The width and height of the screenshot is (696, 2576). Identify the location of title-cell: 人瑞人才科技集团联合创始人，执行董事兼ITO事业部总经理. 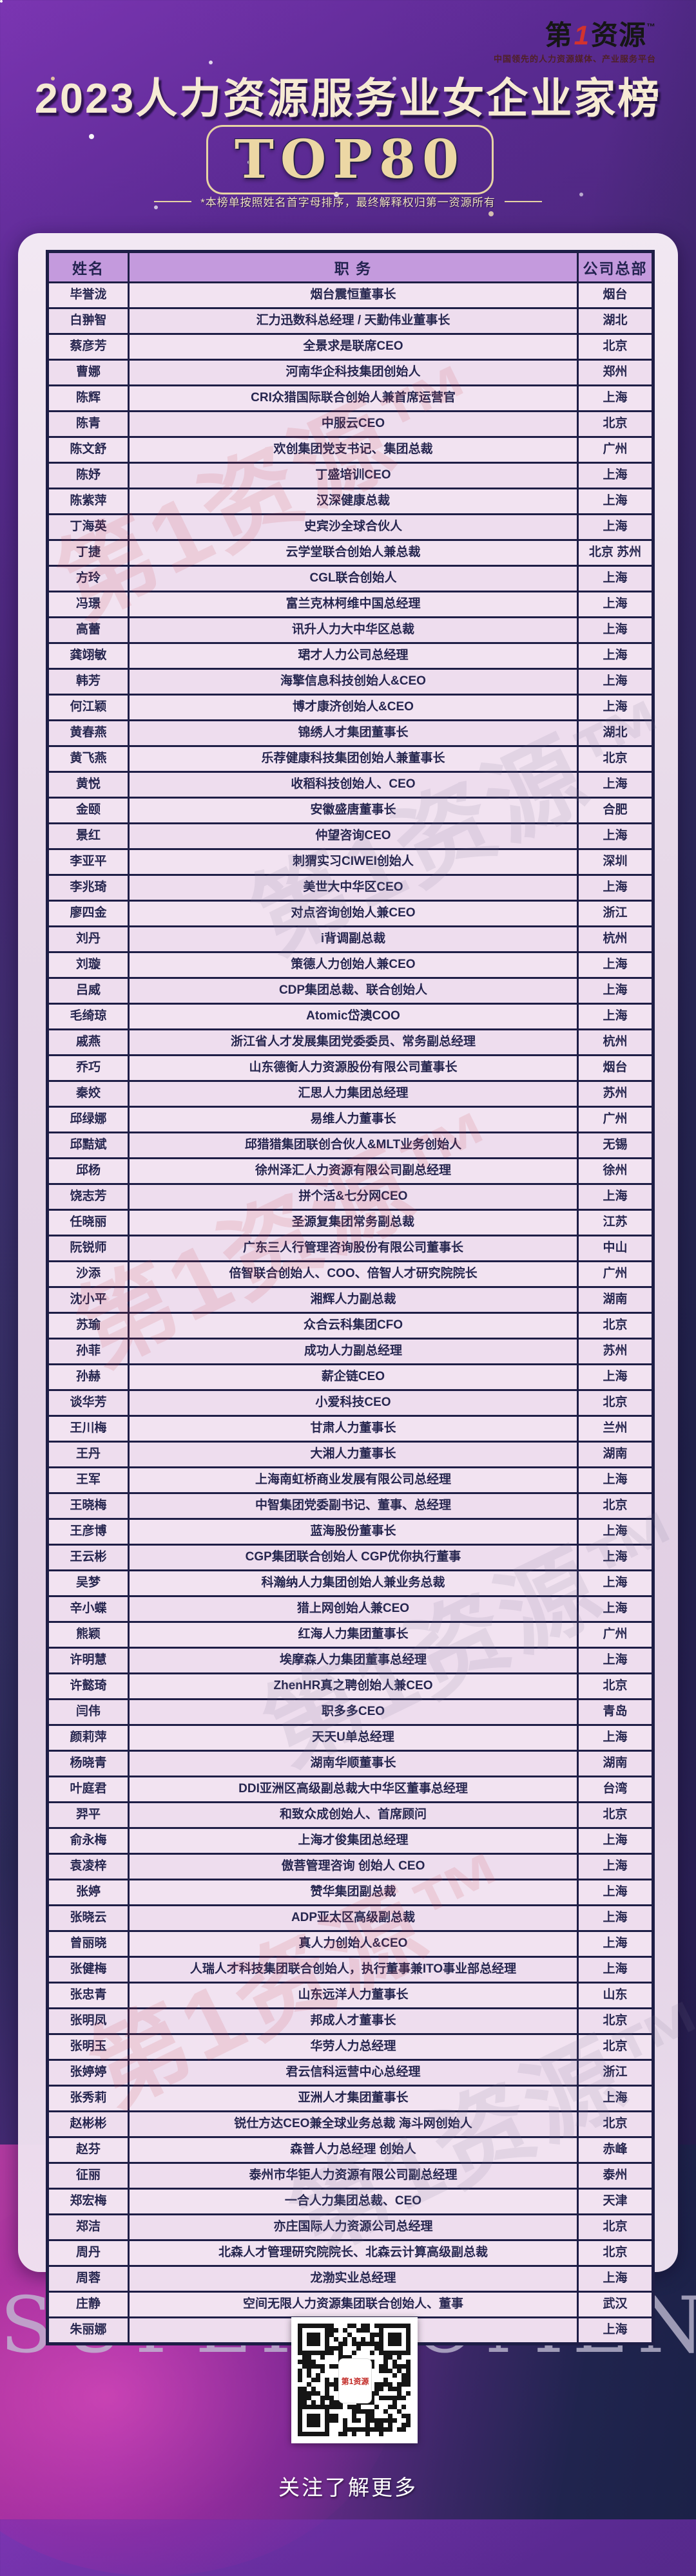
(353, 1970).